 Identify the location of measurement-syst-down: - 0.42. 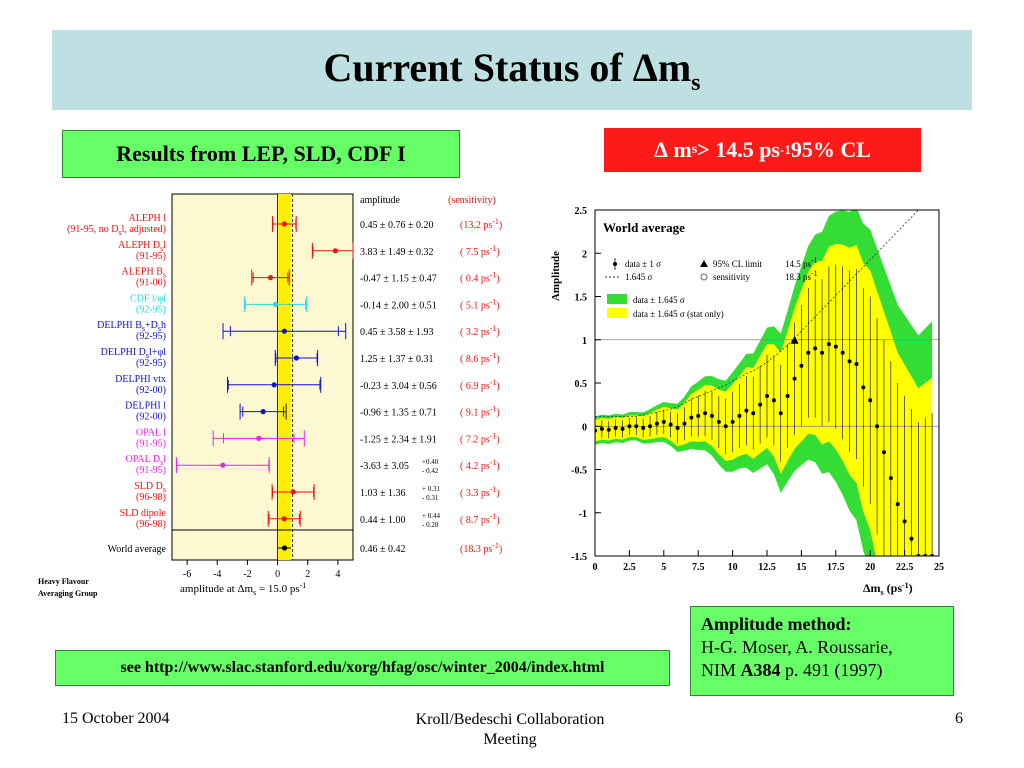
(430, 471).